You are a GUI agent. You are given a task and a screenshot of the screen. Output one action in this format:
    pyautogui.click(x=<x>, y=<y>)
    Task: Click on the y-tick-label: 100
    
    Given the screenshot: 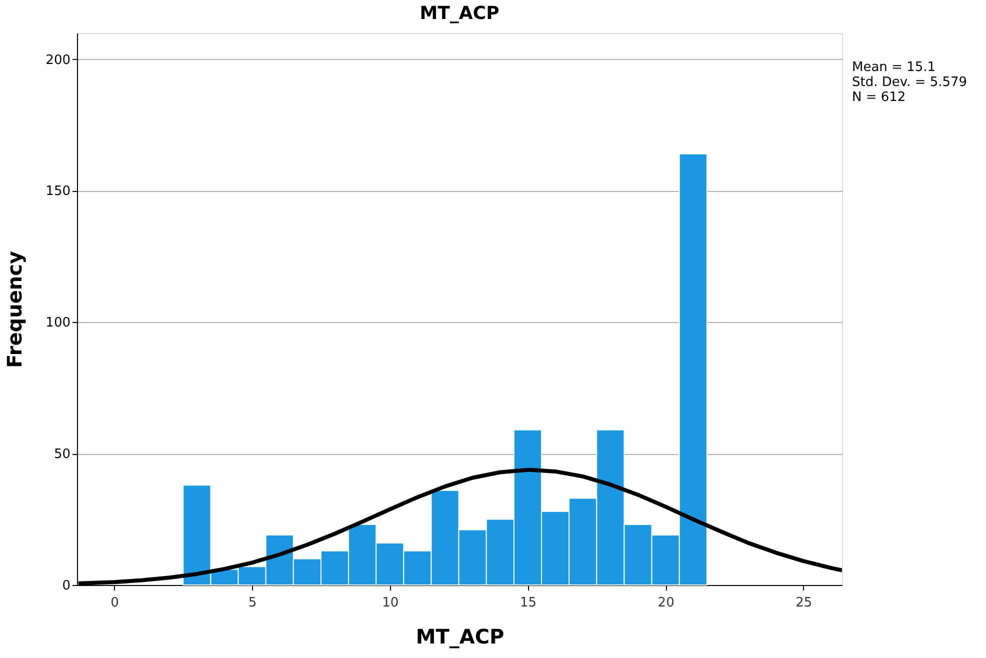 What is the action you would take?
    pyautogui.click(x=58, y=323)
    